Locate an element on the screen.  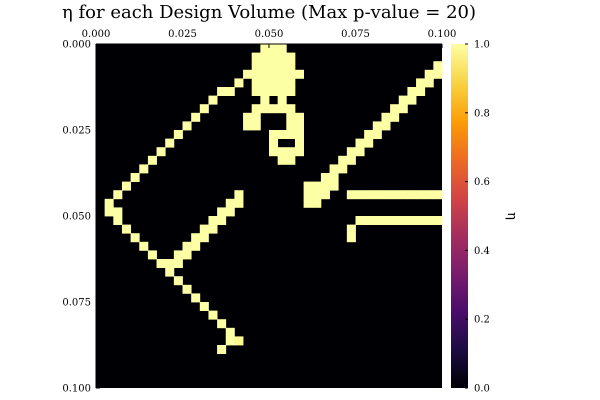
colorbar-tick-label: 1.0 is located at coordinates (482, 45).